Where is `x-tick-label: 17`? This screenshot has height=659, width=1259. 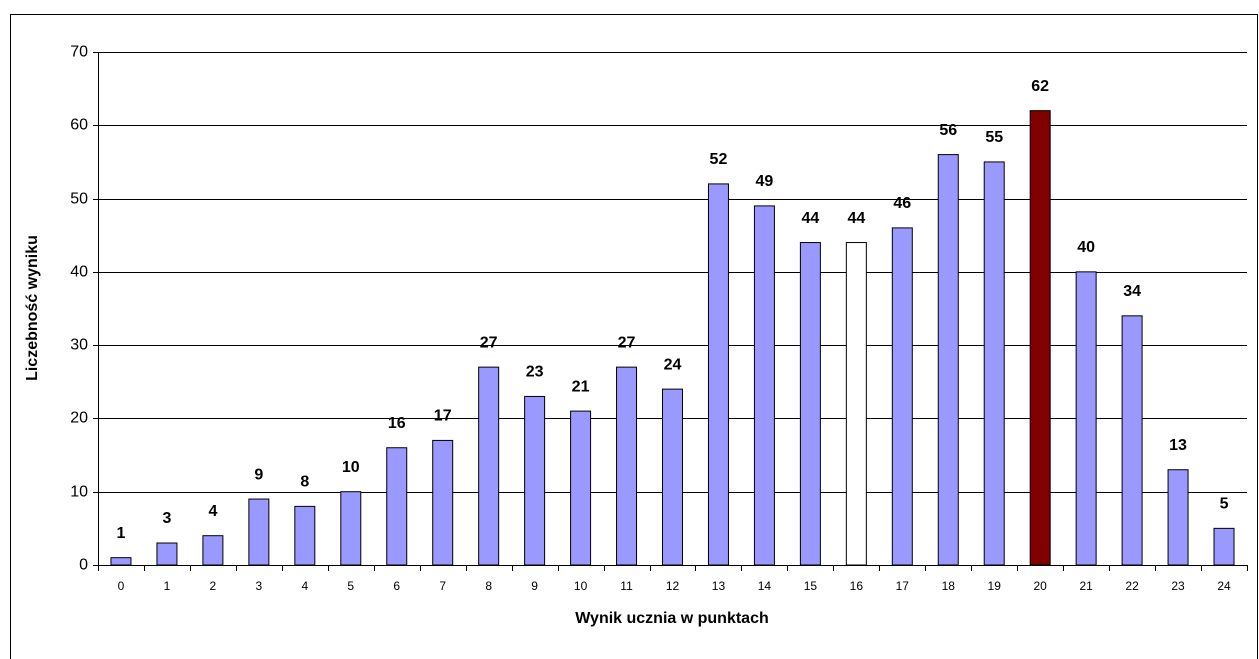
x-tick-label: 17 is located at coordinates (903, 586).